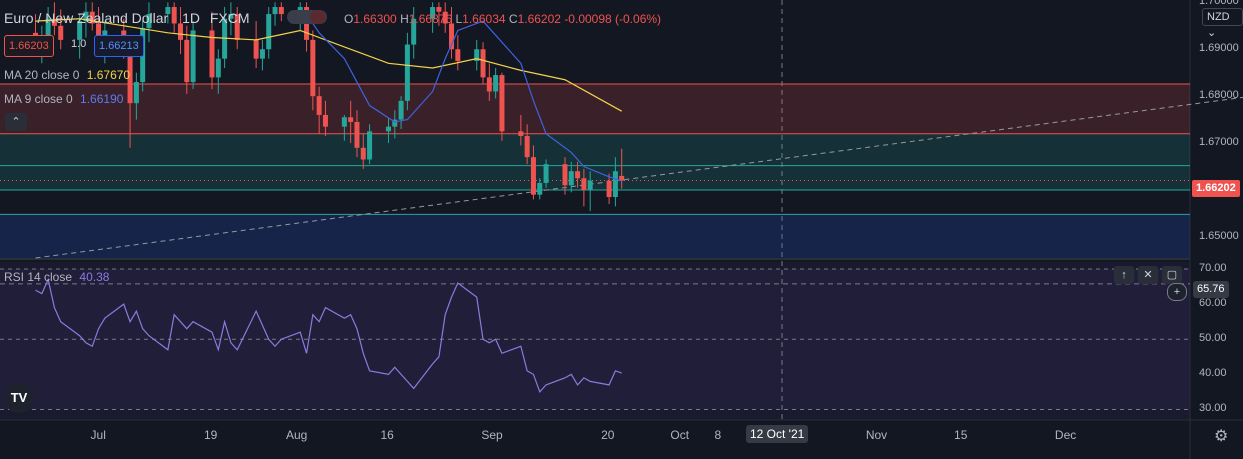 The width and height of the screenshot is (1243, 459). What do you see at coordinates (387, 435) in the screenshot?
I see `time-tick: 16` at bounding box center [387, 435].